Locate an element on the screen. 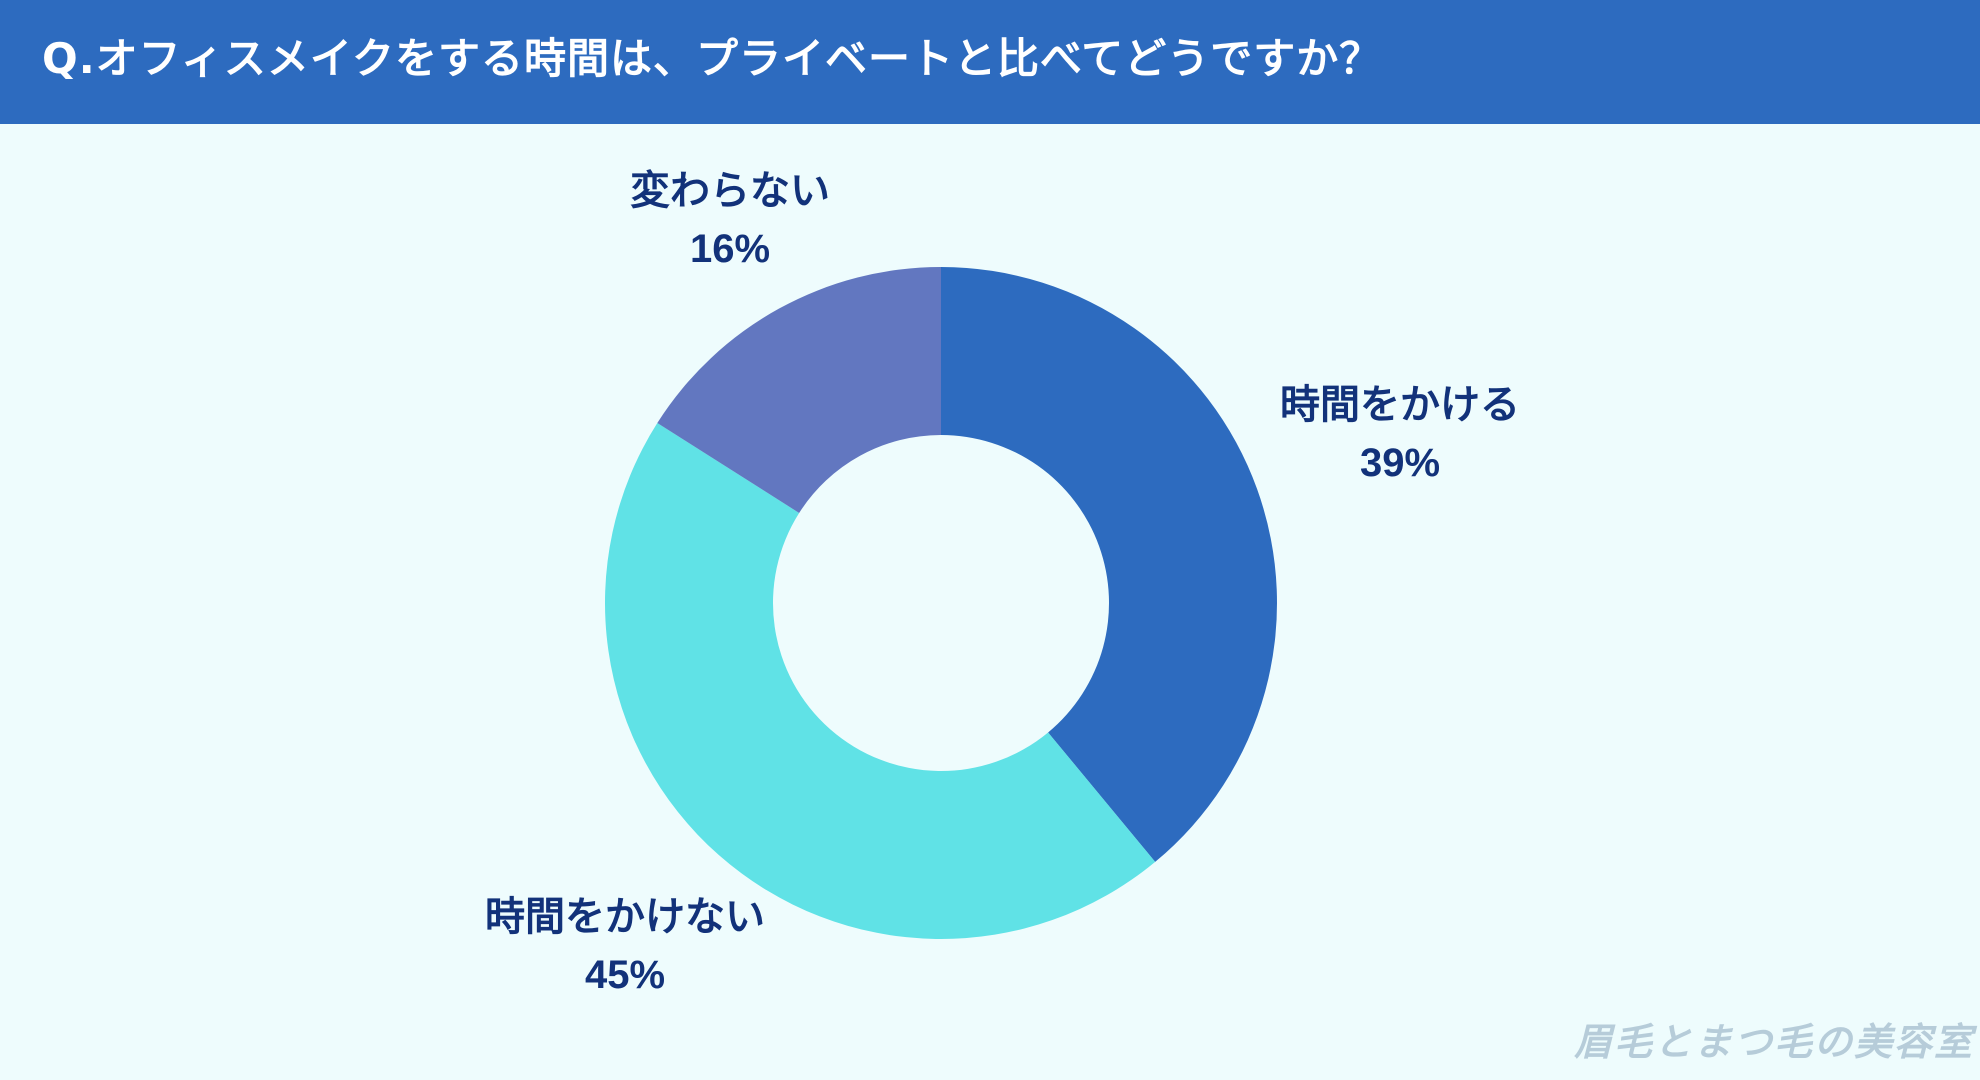 The image size is (1980, 1080). slice-label-jikan-wo-kakeru: 時間をかける 39% is located at coordinates (1400, 434).